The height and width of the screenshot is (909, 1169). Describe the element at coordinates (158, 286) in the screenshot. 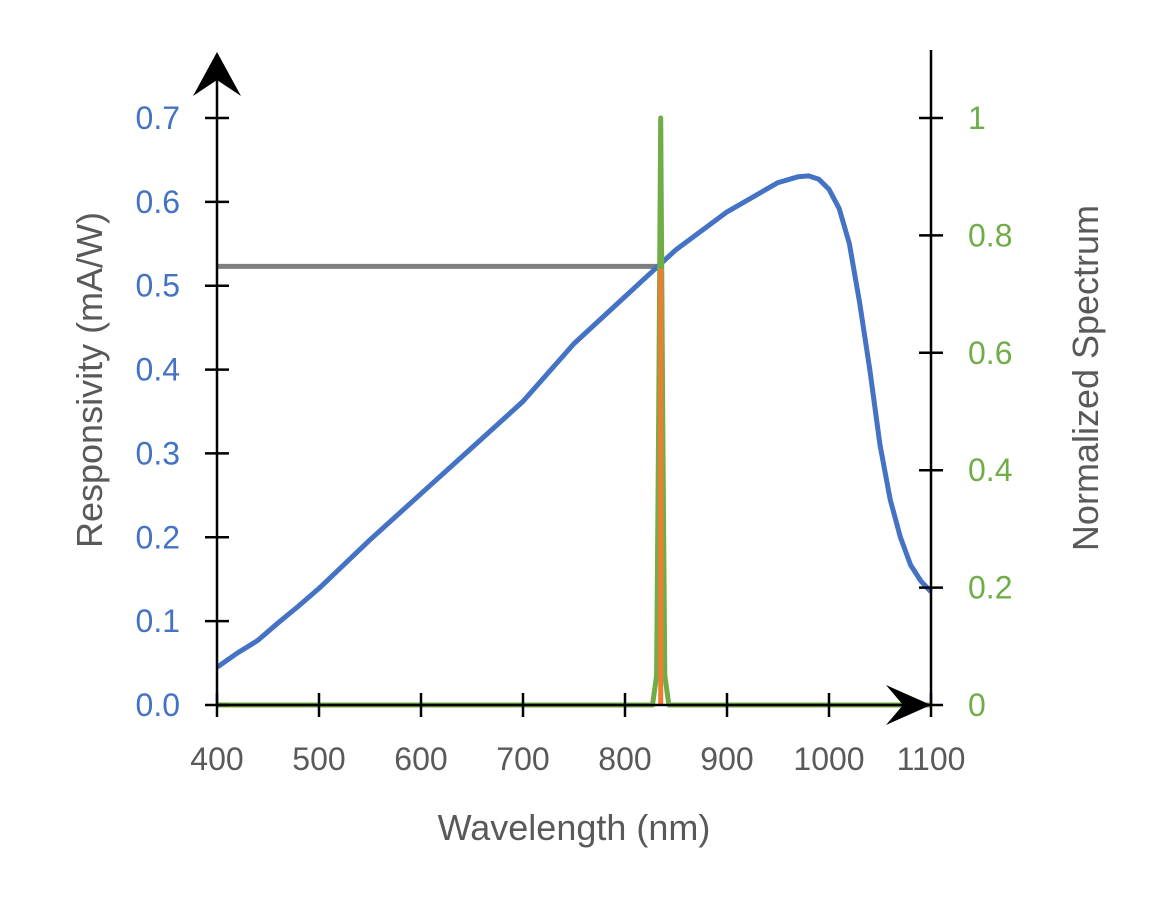

I see `left-y-tick-label: 0.5` at that location.